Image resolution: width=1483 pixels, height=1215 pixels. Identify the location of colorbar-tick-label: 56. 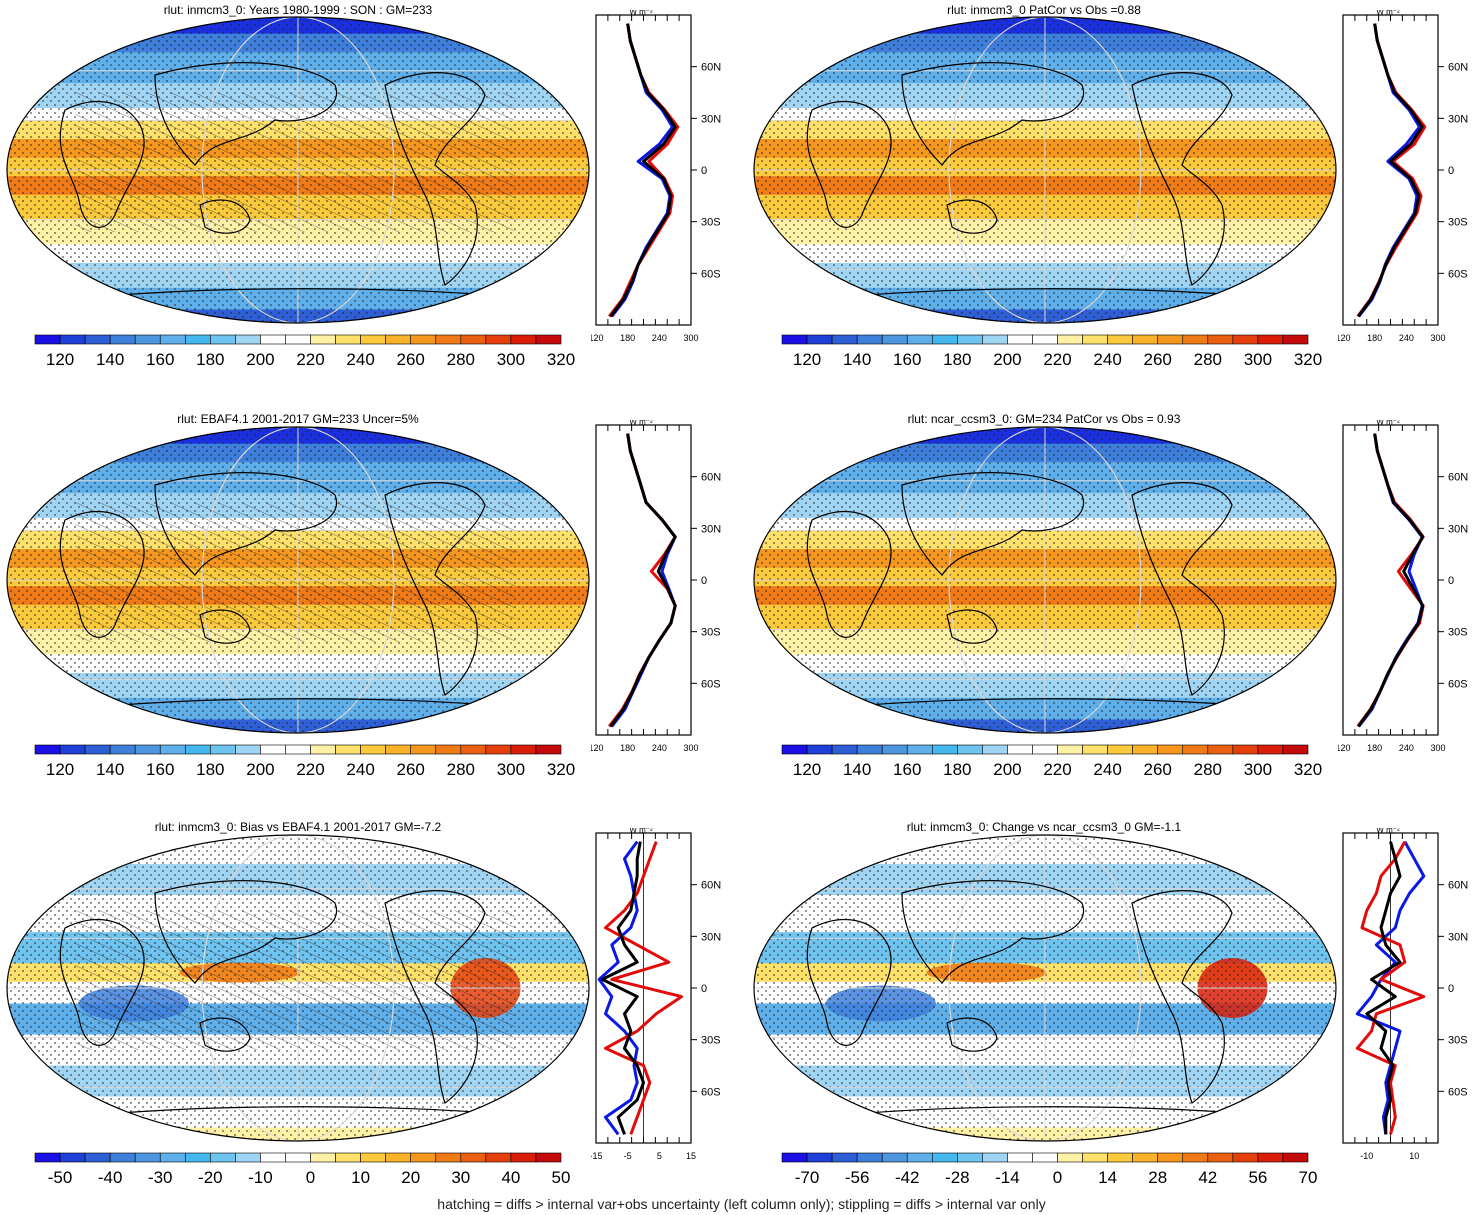
(1257, 1177).